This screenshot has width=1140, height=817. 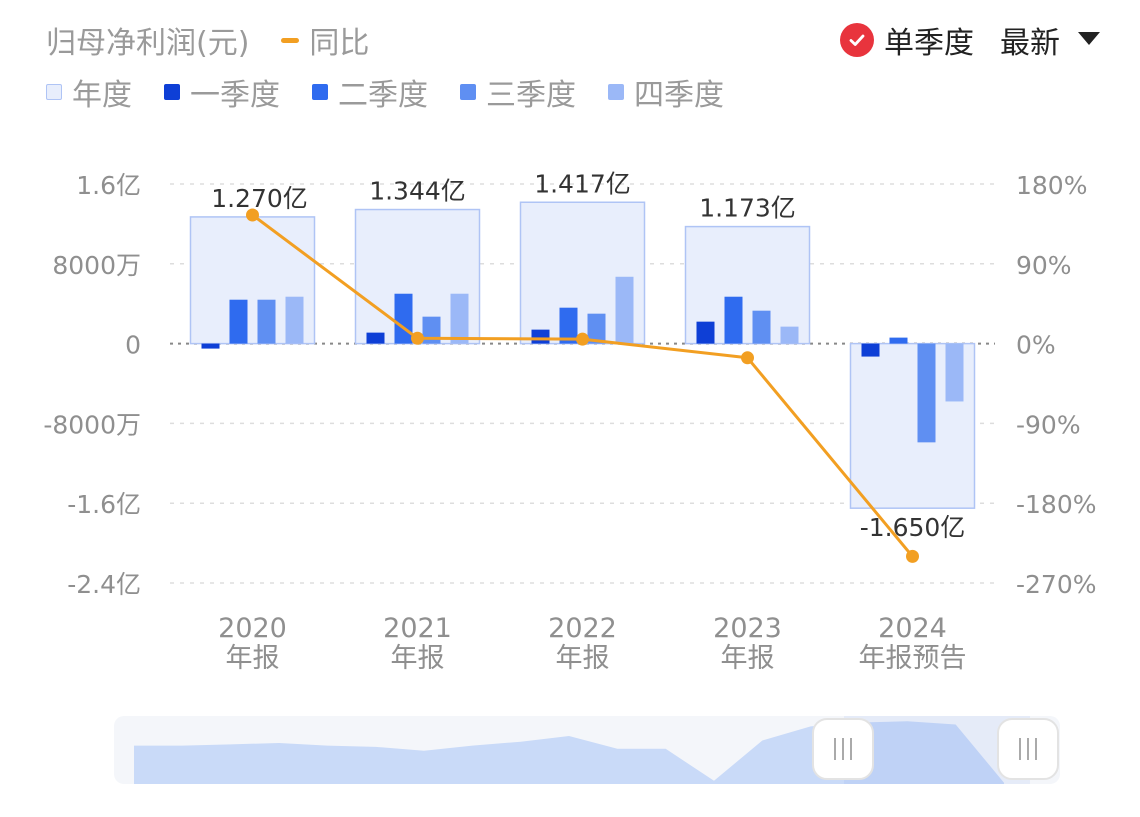 I want to click on single-quarter-toggle: 单季度, so click(x=907, y=40).